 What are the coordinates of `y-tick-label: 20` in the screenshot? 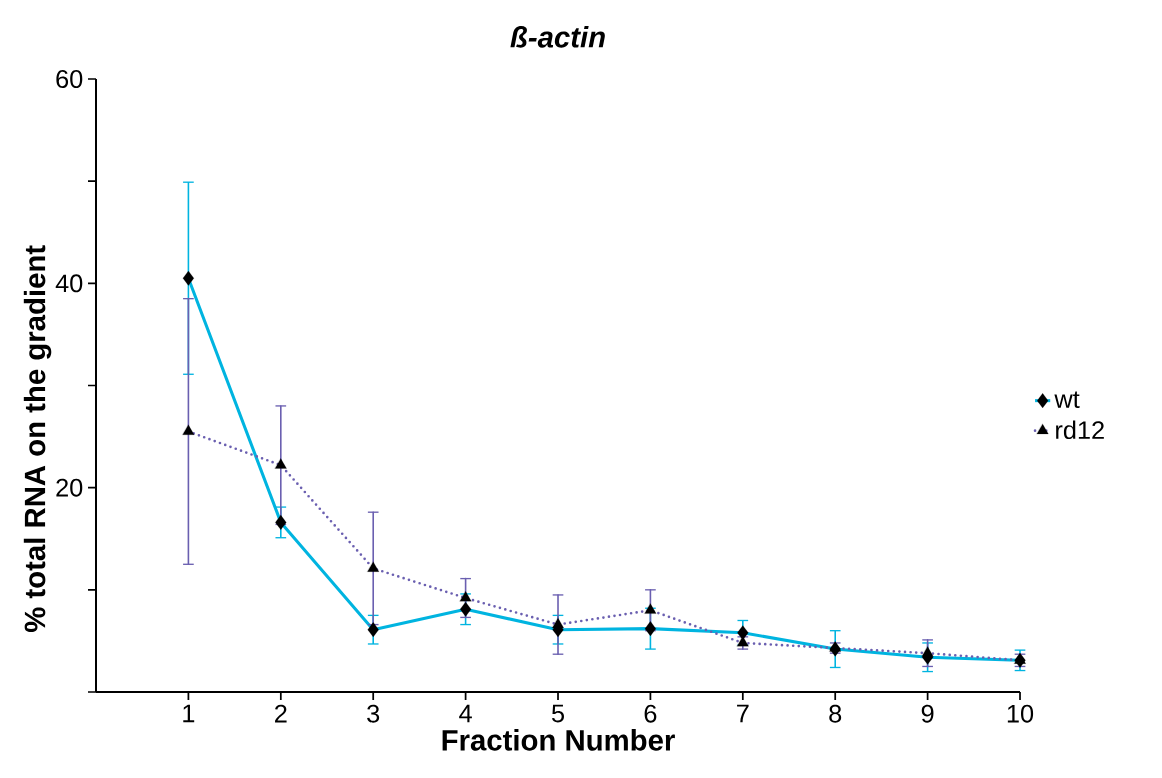 It's located at (69, 487).